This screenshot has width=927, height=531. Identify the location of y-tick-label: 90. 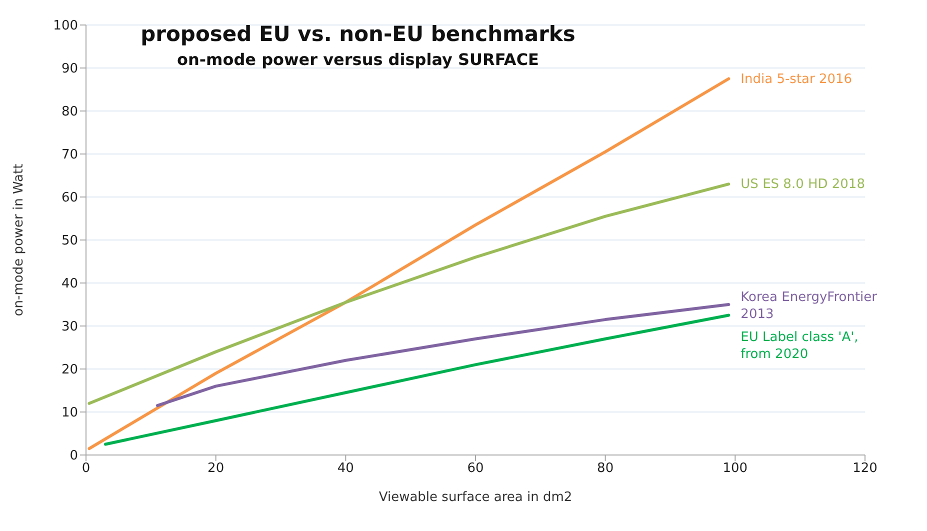
(69, 69).